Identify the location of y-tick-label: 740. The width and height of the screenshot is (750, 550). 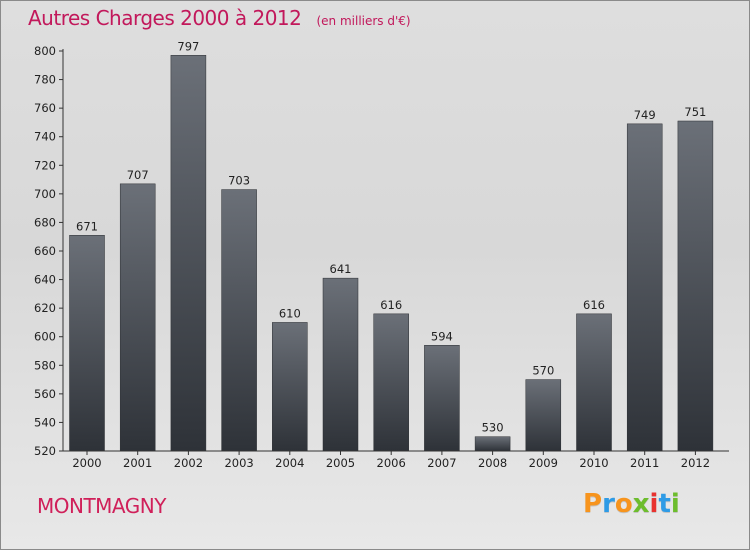
(45, 137).